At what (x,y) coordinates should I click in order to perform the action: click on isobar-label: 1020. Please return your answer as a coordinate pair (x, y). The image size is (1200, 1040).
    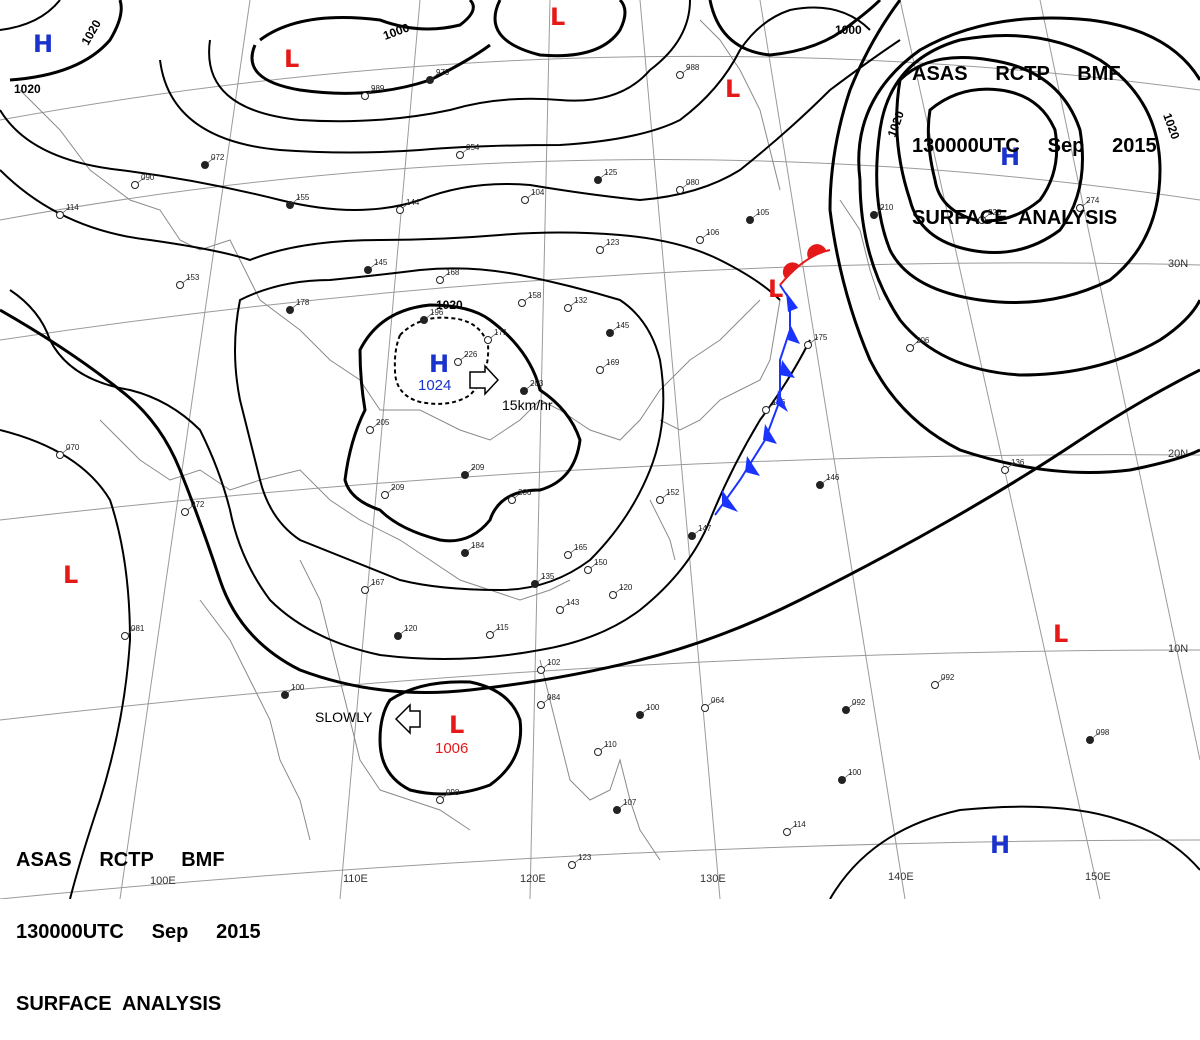
    Looking at the image, I should click on (27, 89).